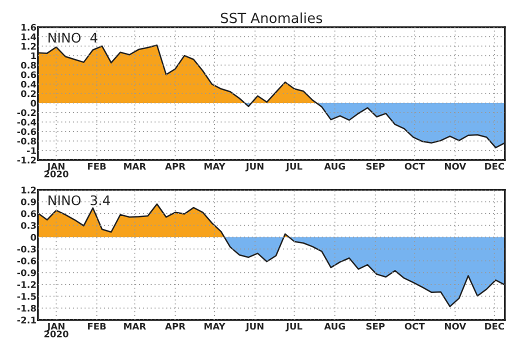 Image resolution: width=527 pixels, height=344 pixels. I want to click on y-tick-label: -1.8, so click(26, 308).